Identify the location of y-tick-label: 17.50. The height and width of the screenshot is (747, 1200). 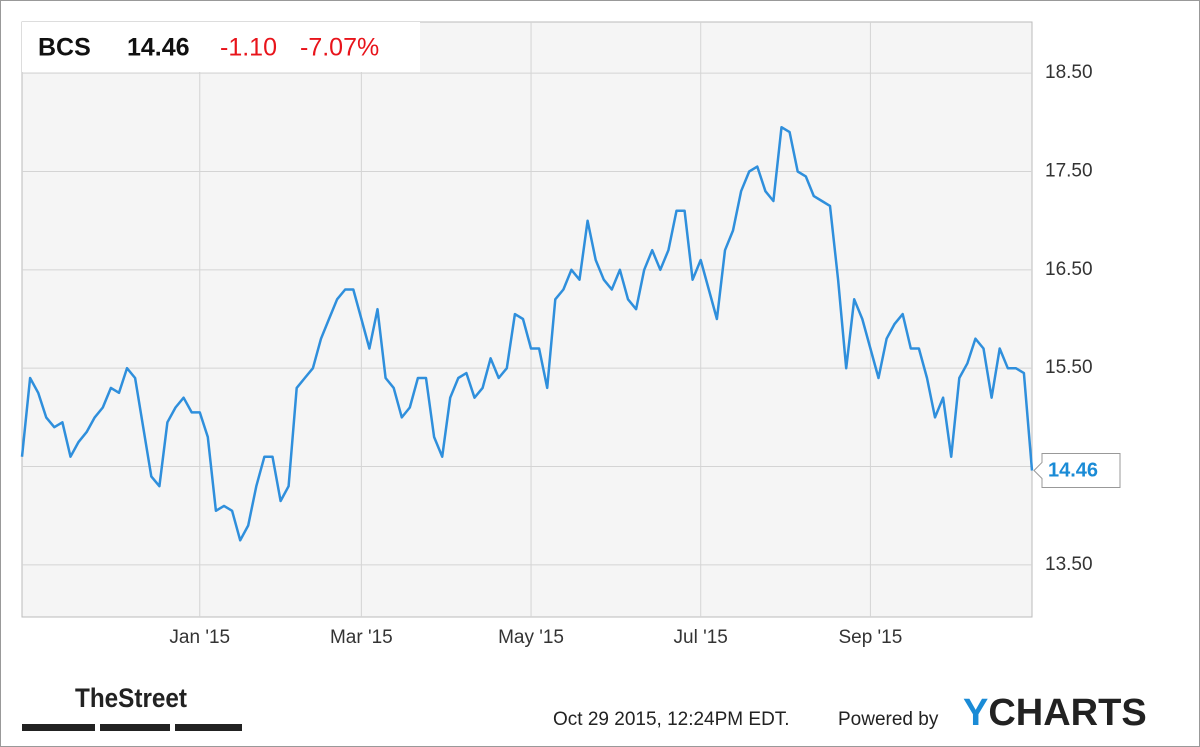
(1069, 171).